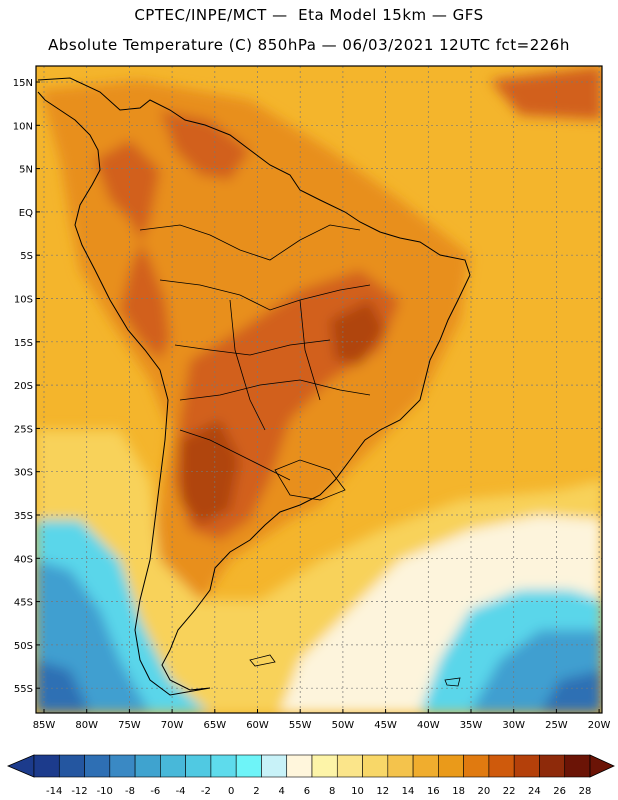  What do you see at coordinates (281, 791) in the screenshot?
I see `colorbar-label: 4` at bounding box center [281, 791].